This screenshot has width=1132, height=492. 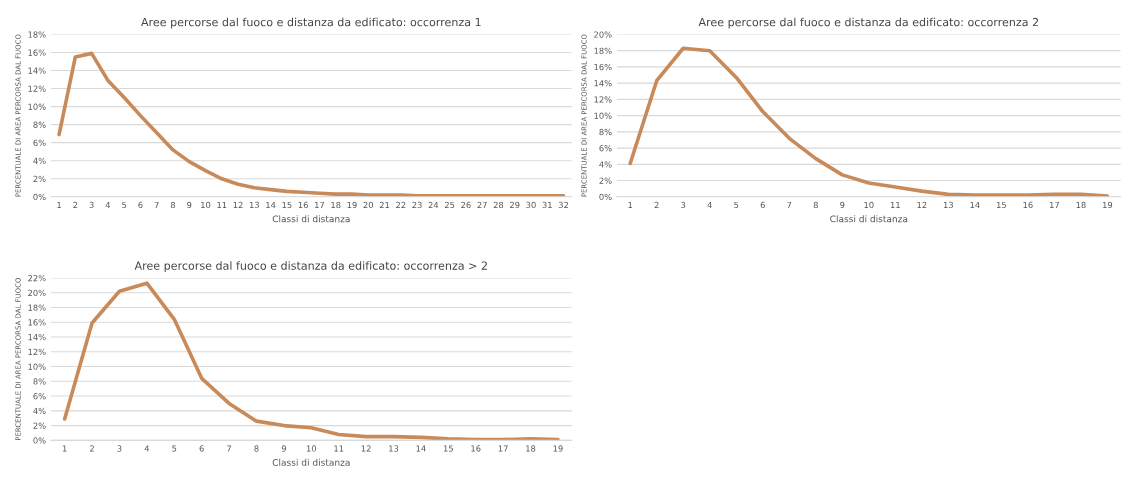 What do you see at coordinates (37, 278) in the screenshot?
I see `y-tick-label: 22%` at bounding box center [37, 278].